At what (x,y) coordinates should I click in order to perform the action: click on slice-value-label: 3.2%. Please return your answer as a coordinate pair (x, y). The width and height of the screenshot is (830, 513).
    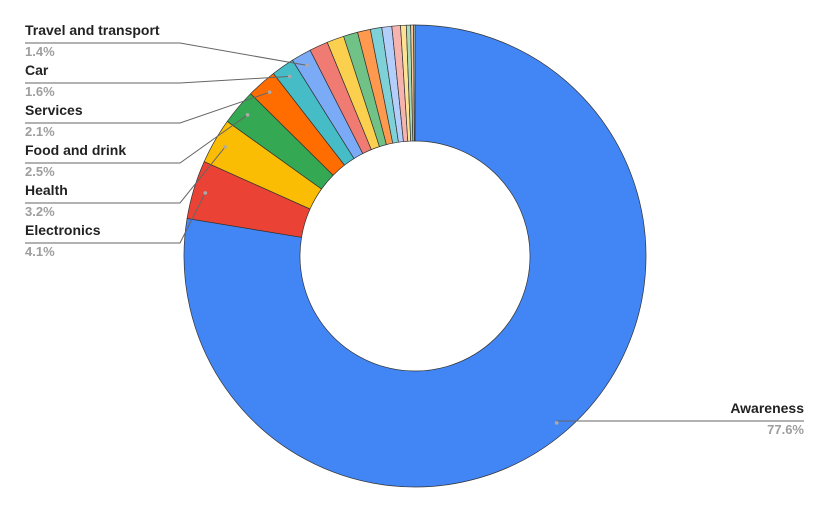
    Looking at the image, I should click on (40, 211).